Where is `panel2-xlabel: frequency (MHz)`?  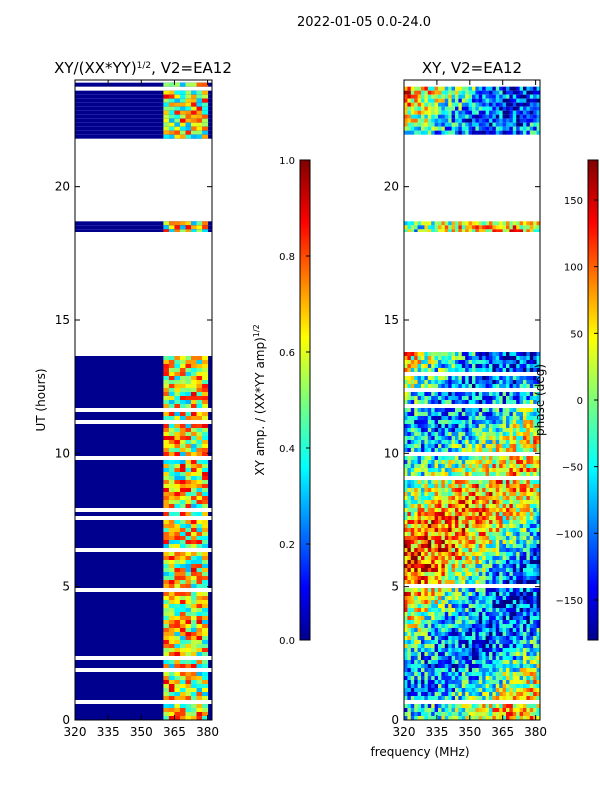
panel2-xlabel: frequency (MHz) is located at coordinates (419, 752).